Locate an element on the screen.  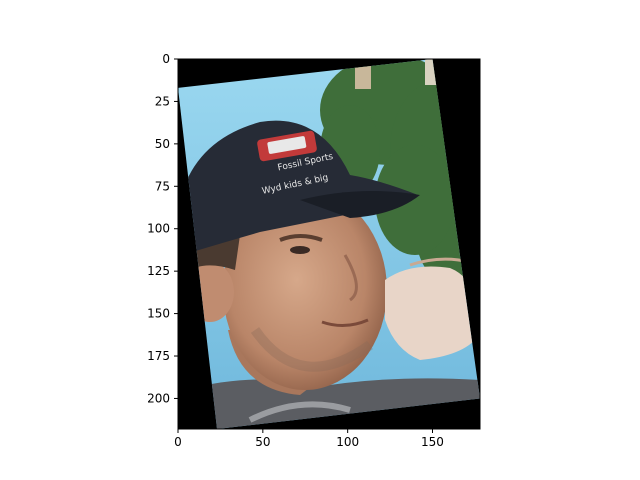
tree-foliage is located at coordinates (415, 200).